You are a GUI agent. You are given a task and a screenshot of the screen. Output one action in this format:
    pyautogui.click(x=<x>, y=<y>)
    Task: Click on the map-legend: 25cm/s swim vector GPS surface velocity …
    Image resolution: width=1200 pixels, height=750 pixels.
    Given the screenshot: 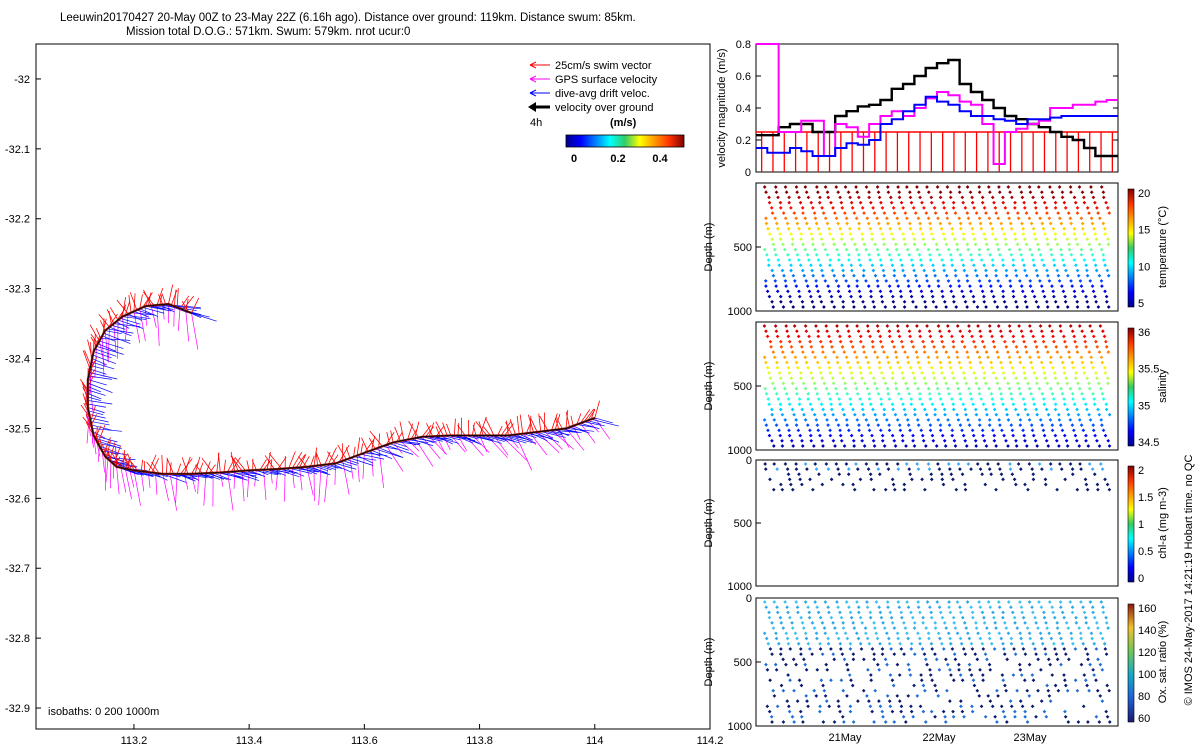 What is the action you would take?
    pyautogui.click(x=606, y=112)
    